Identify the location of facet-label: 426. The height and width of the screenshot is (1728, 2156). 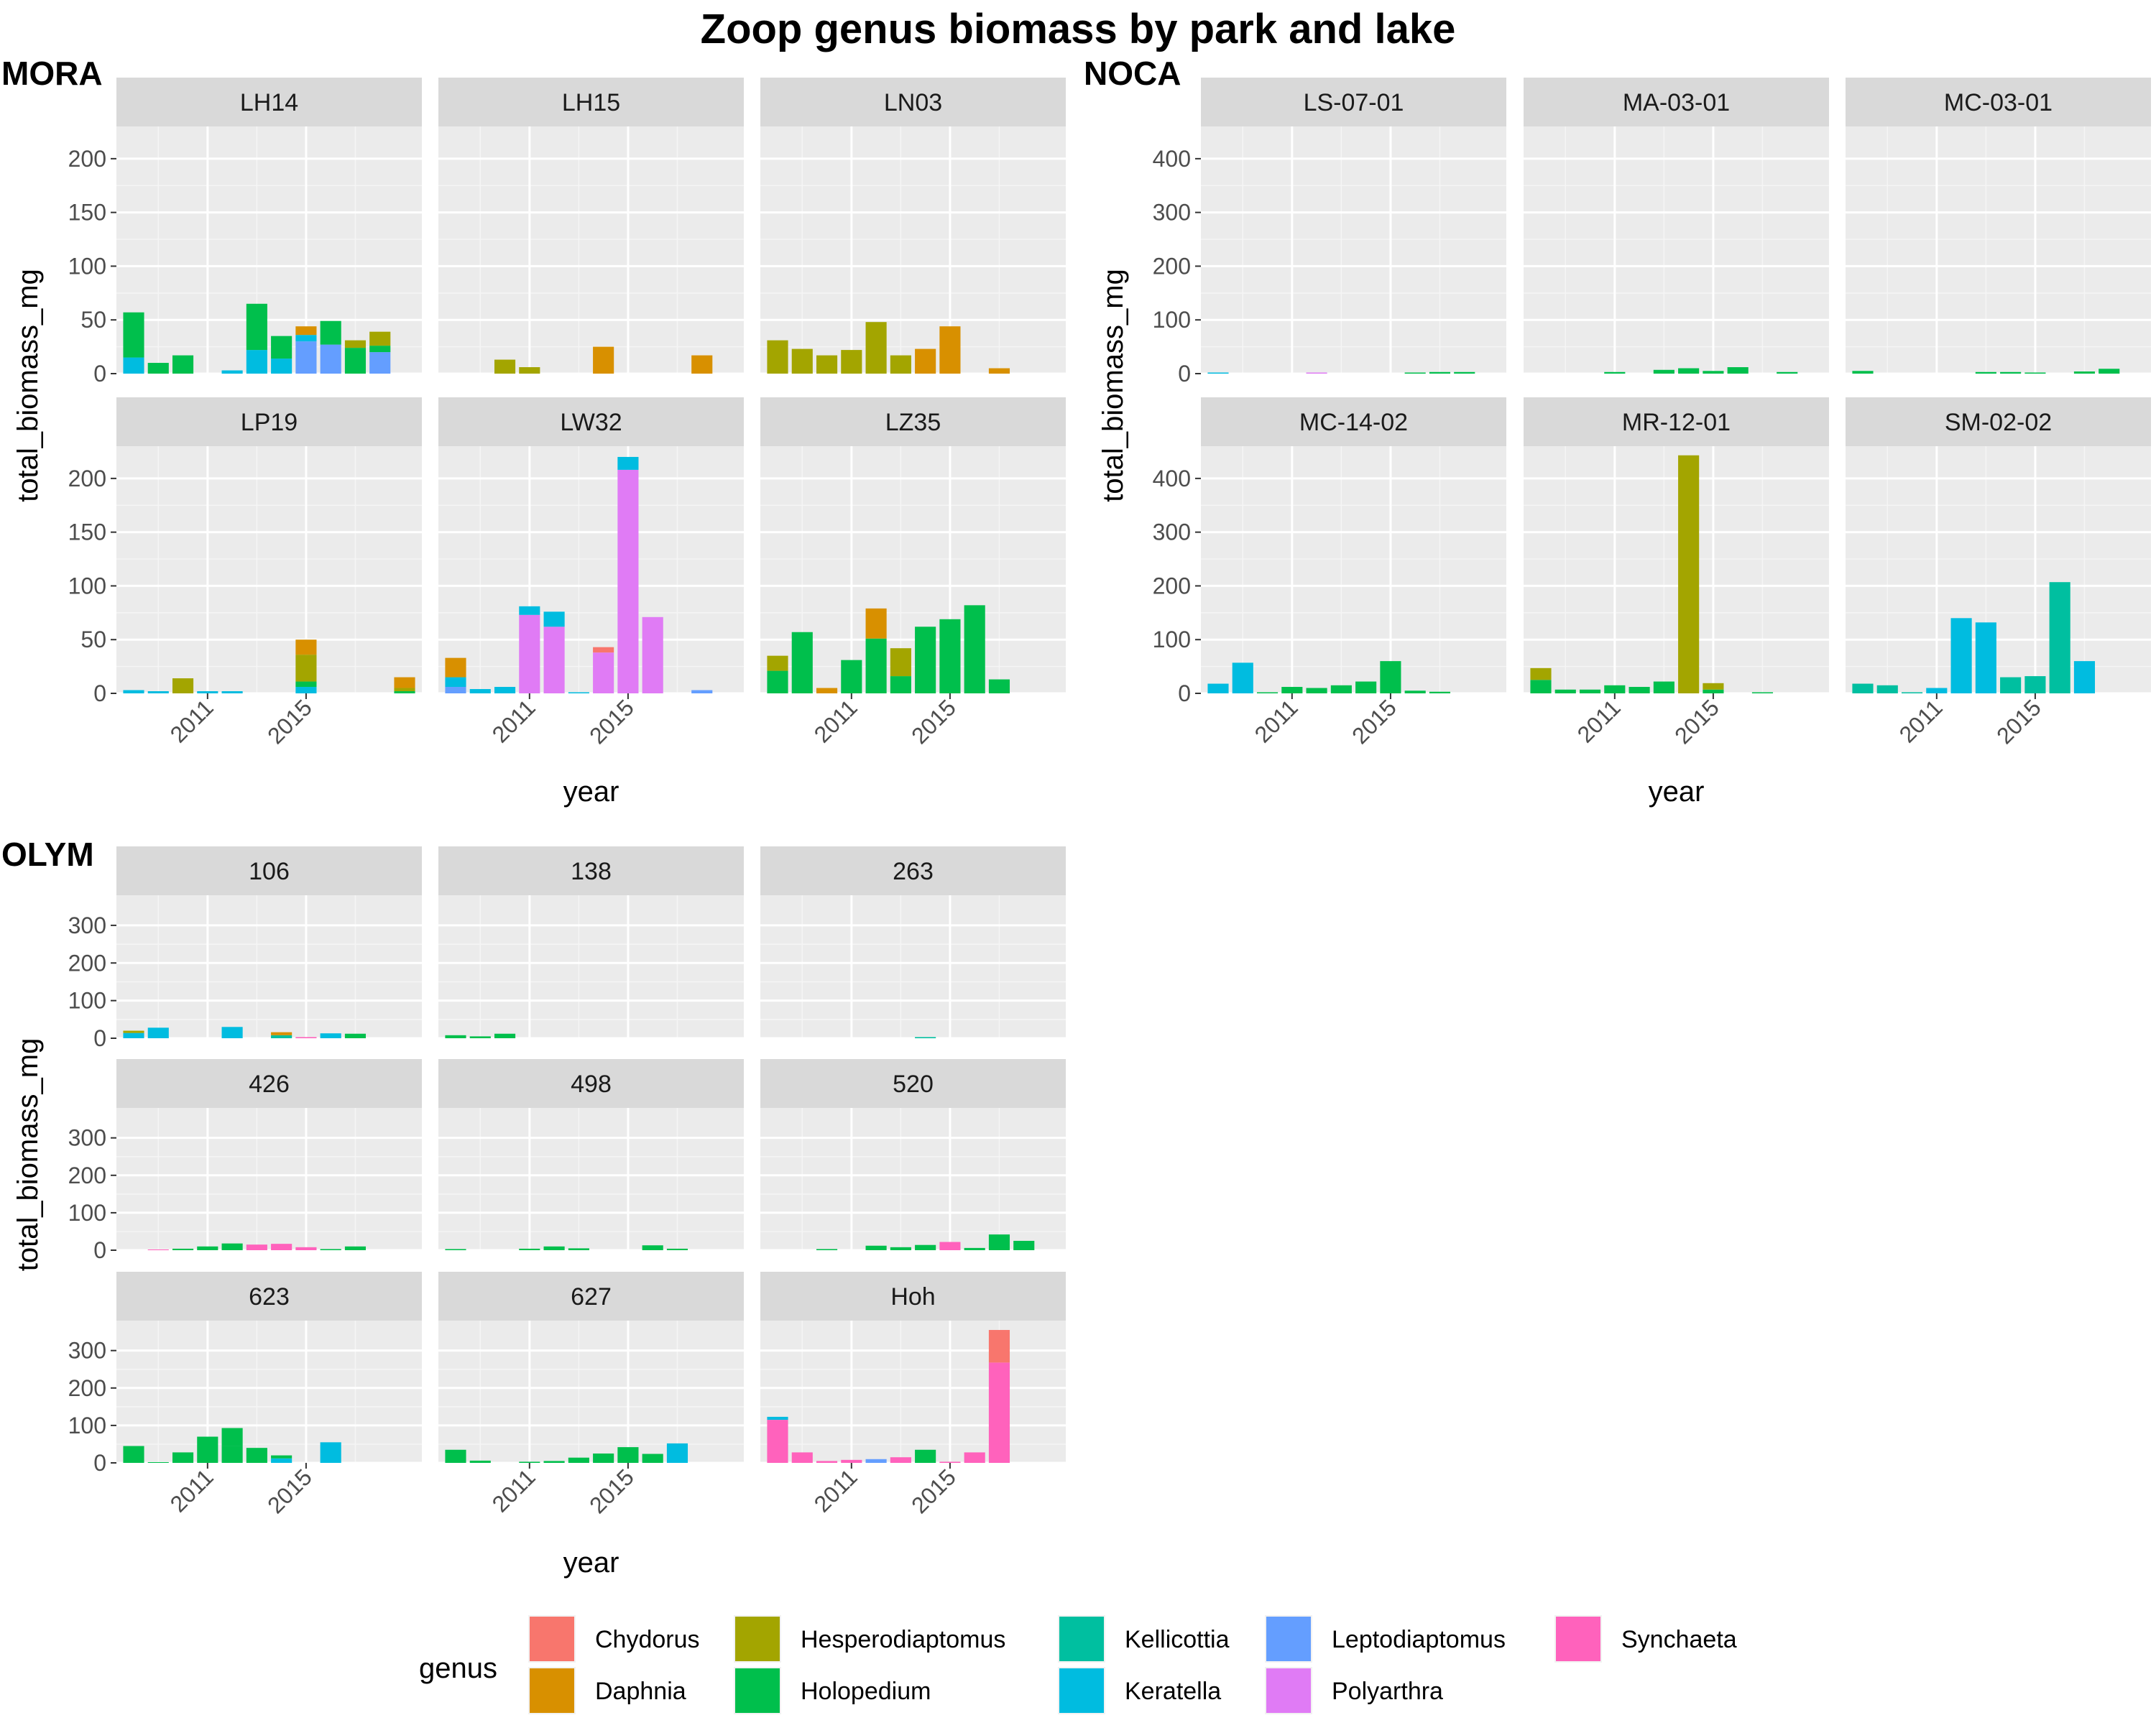
(269, 1084).